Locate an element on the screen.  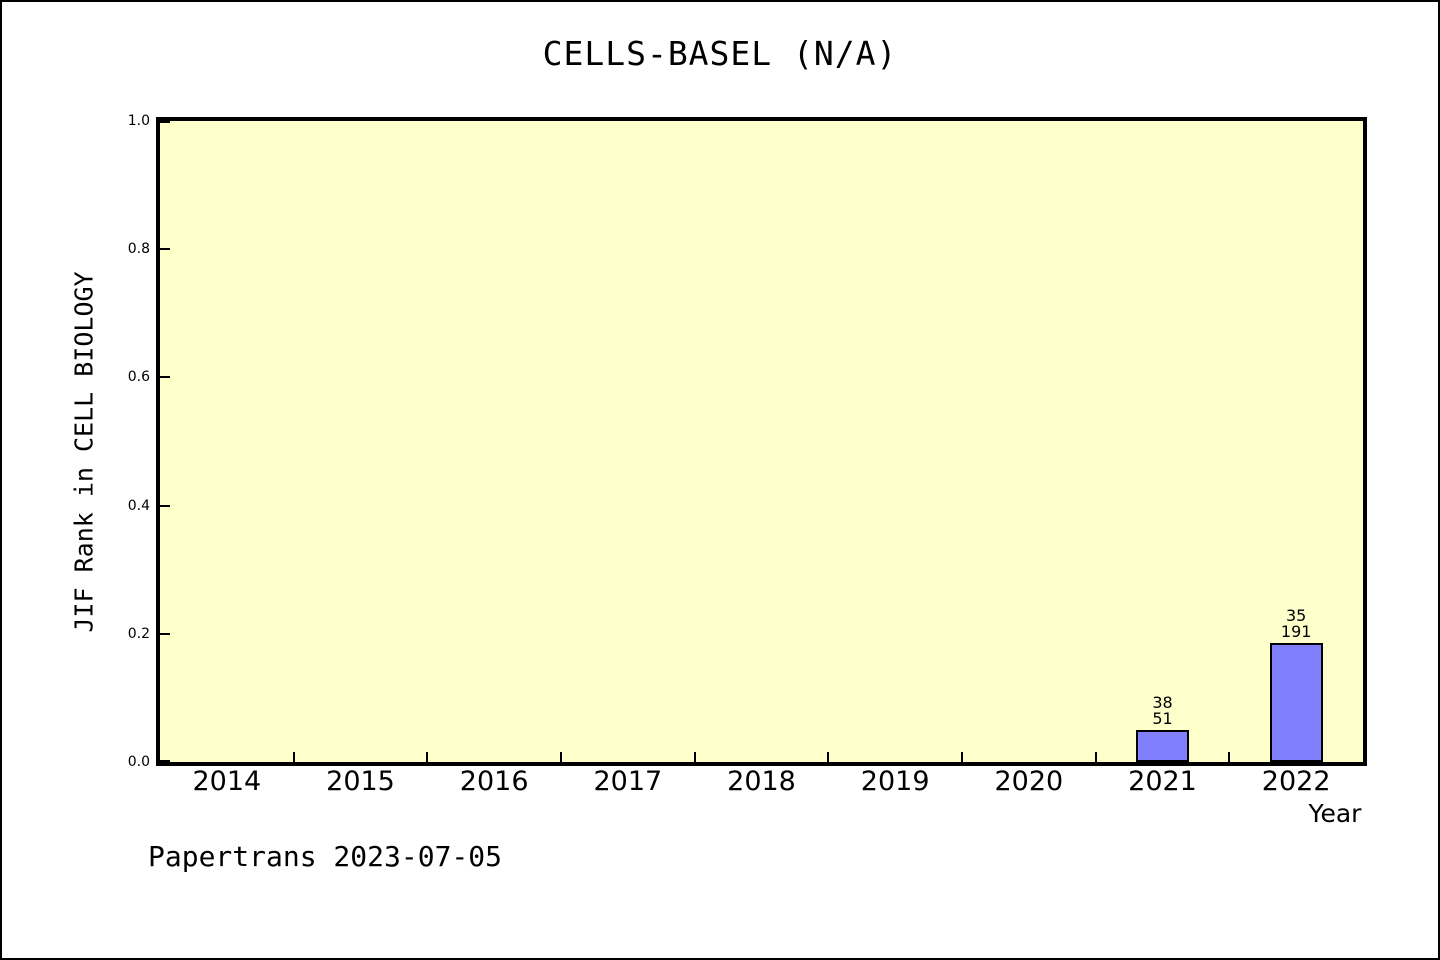
y-tick-label: 0.4 is located at coordinates (138, 505).